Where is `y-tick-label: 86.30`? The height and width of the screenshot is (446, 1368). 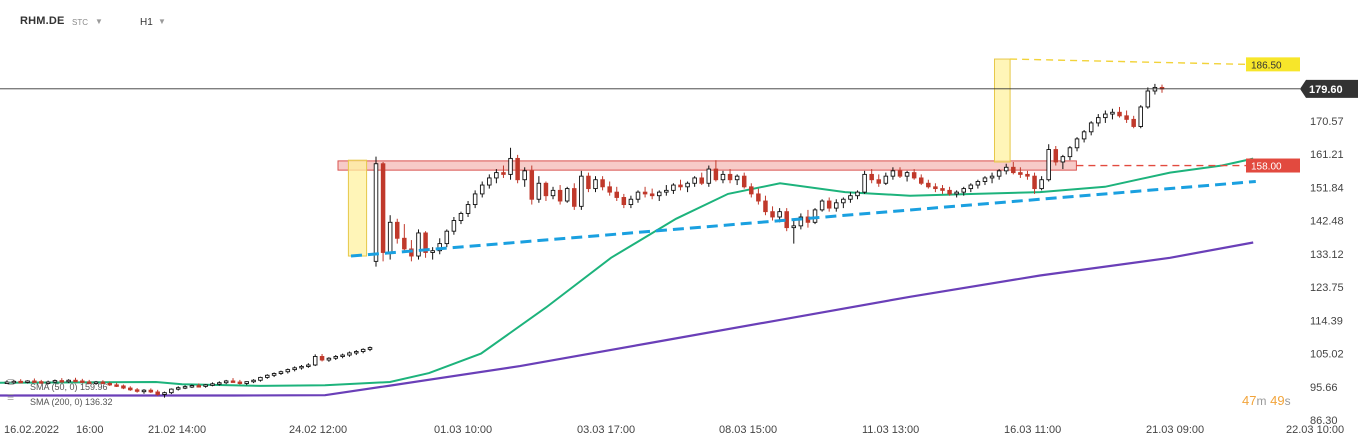 y-tick-label: 86.30 is located at coordinates (1324, 421).